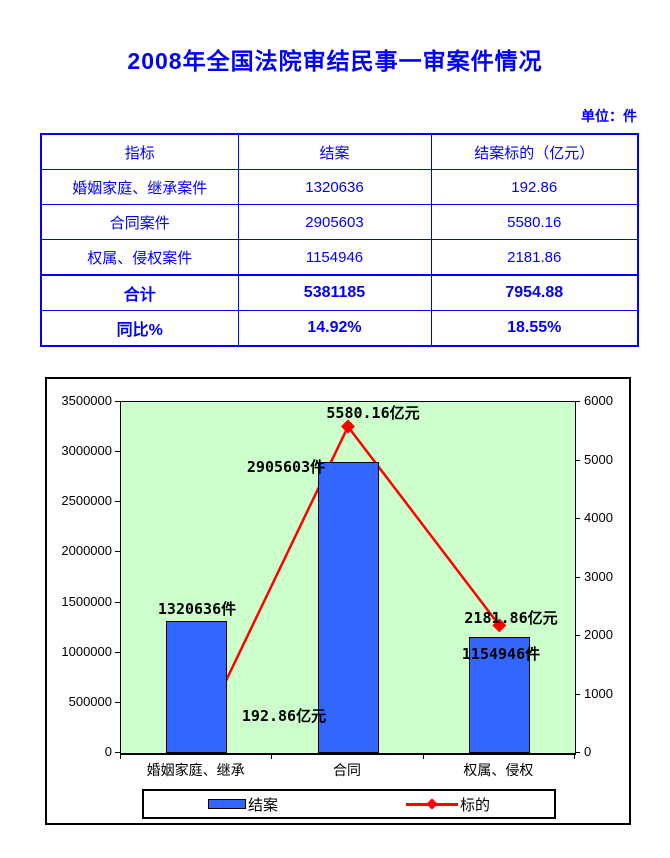 This screenshot has height=858, width=670. What do you see at coordinates (335, 61) in the screenshot?
I see `page-title: 2008年全国法院审结民事一审案件情况` at bounding box center [335, 61].